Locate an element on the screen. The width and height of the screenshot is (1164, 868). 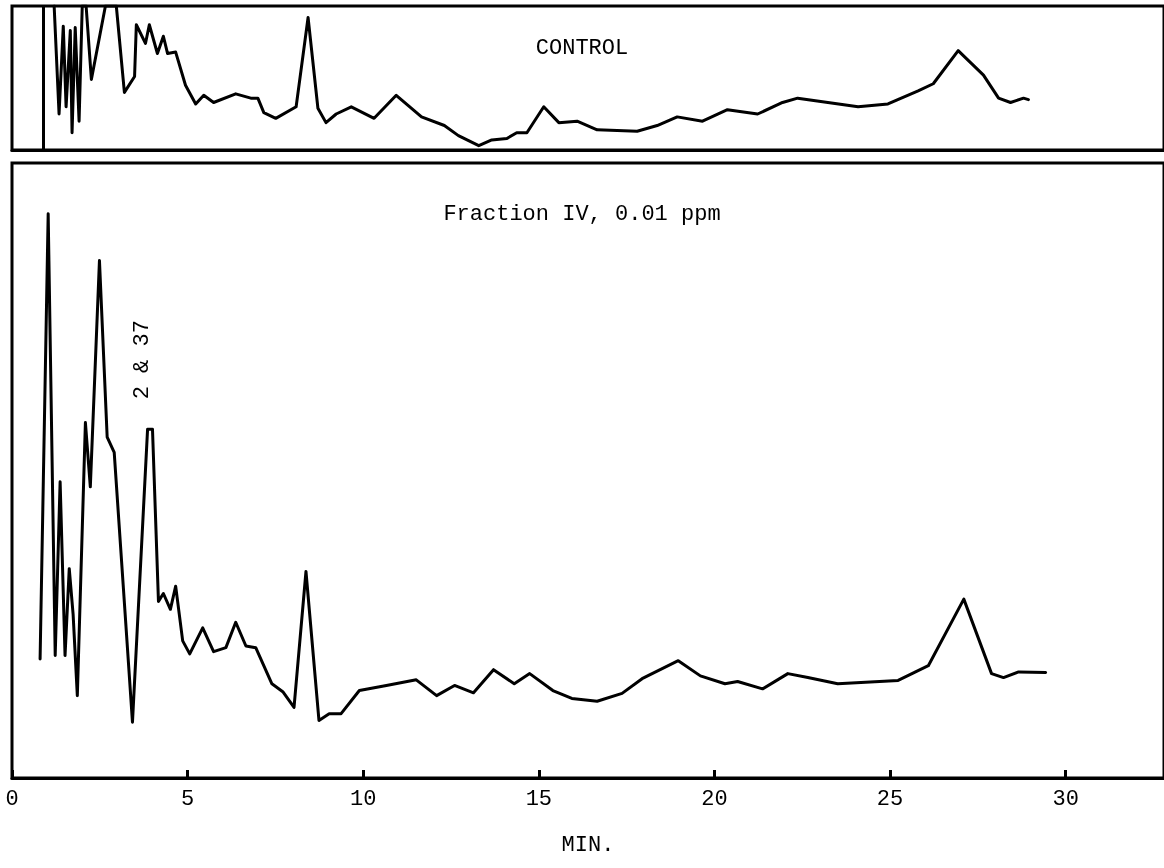
x-tick-label: 25 is located at coordinates (890, 799).